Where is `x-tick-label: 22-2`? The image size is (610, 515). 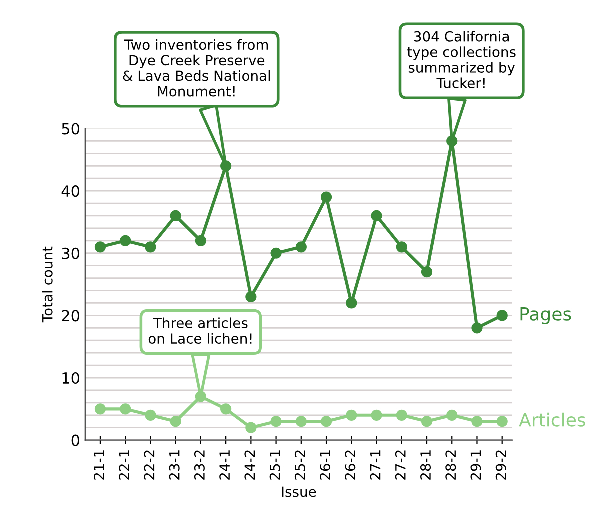
x-tick-label: 22-2 is located at coordinates (149, 465).